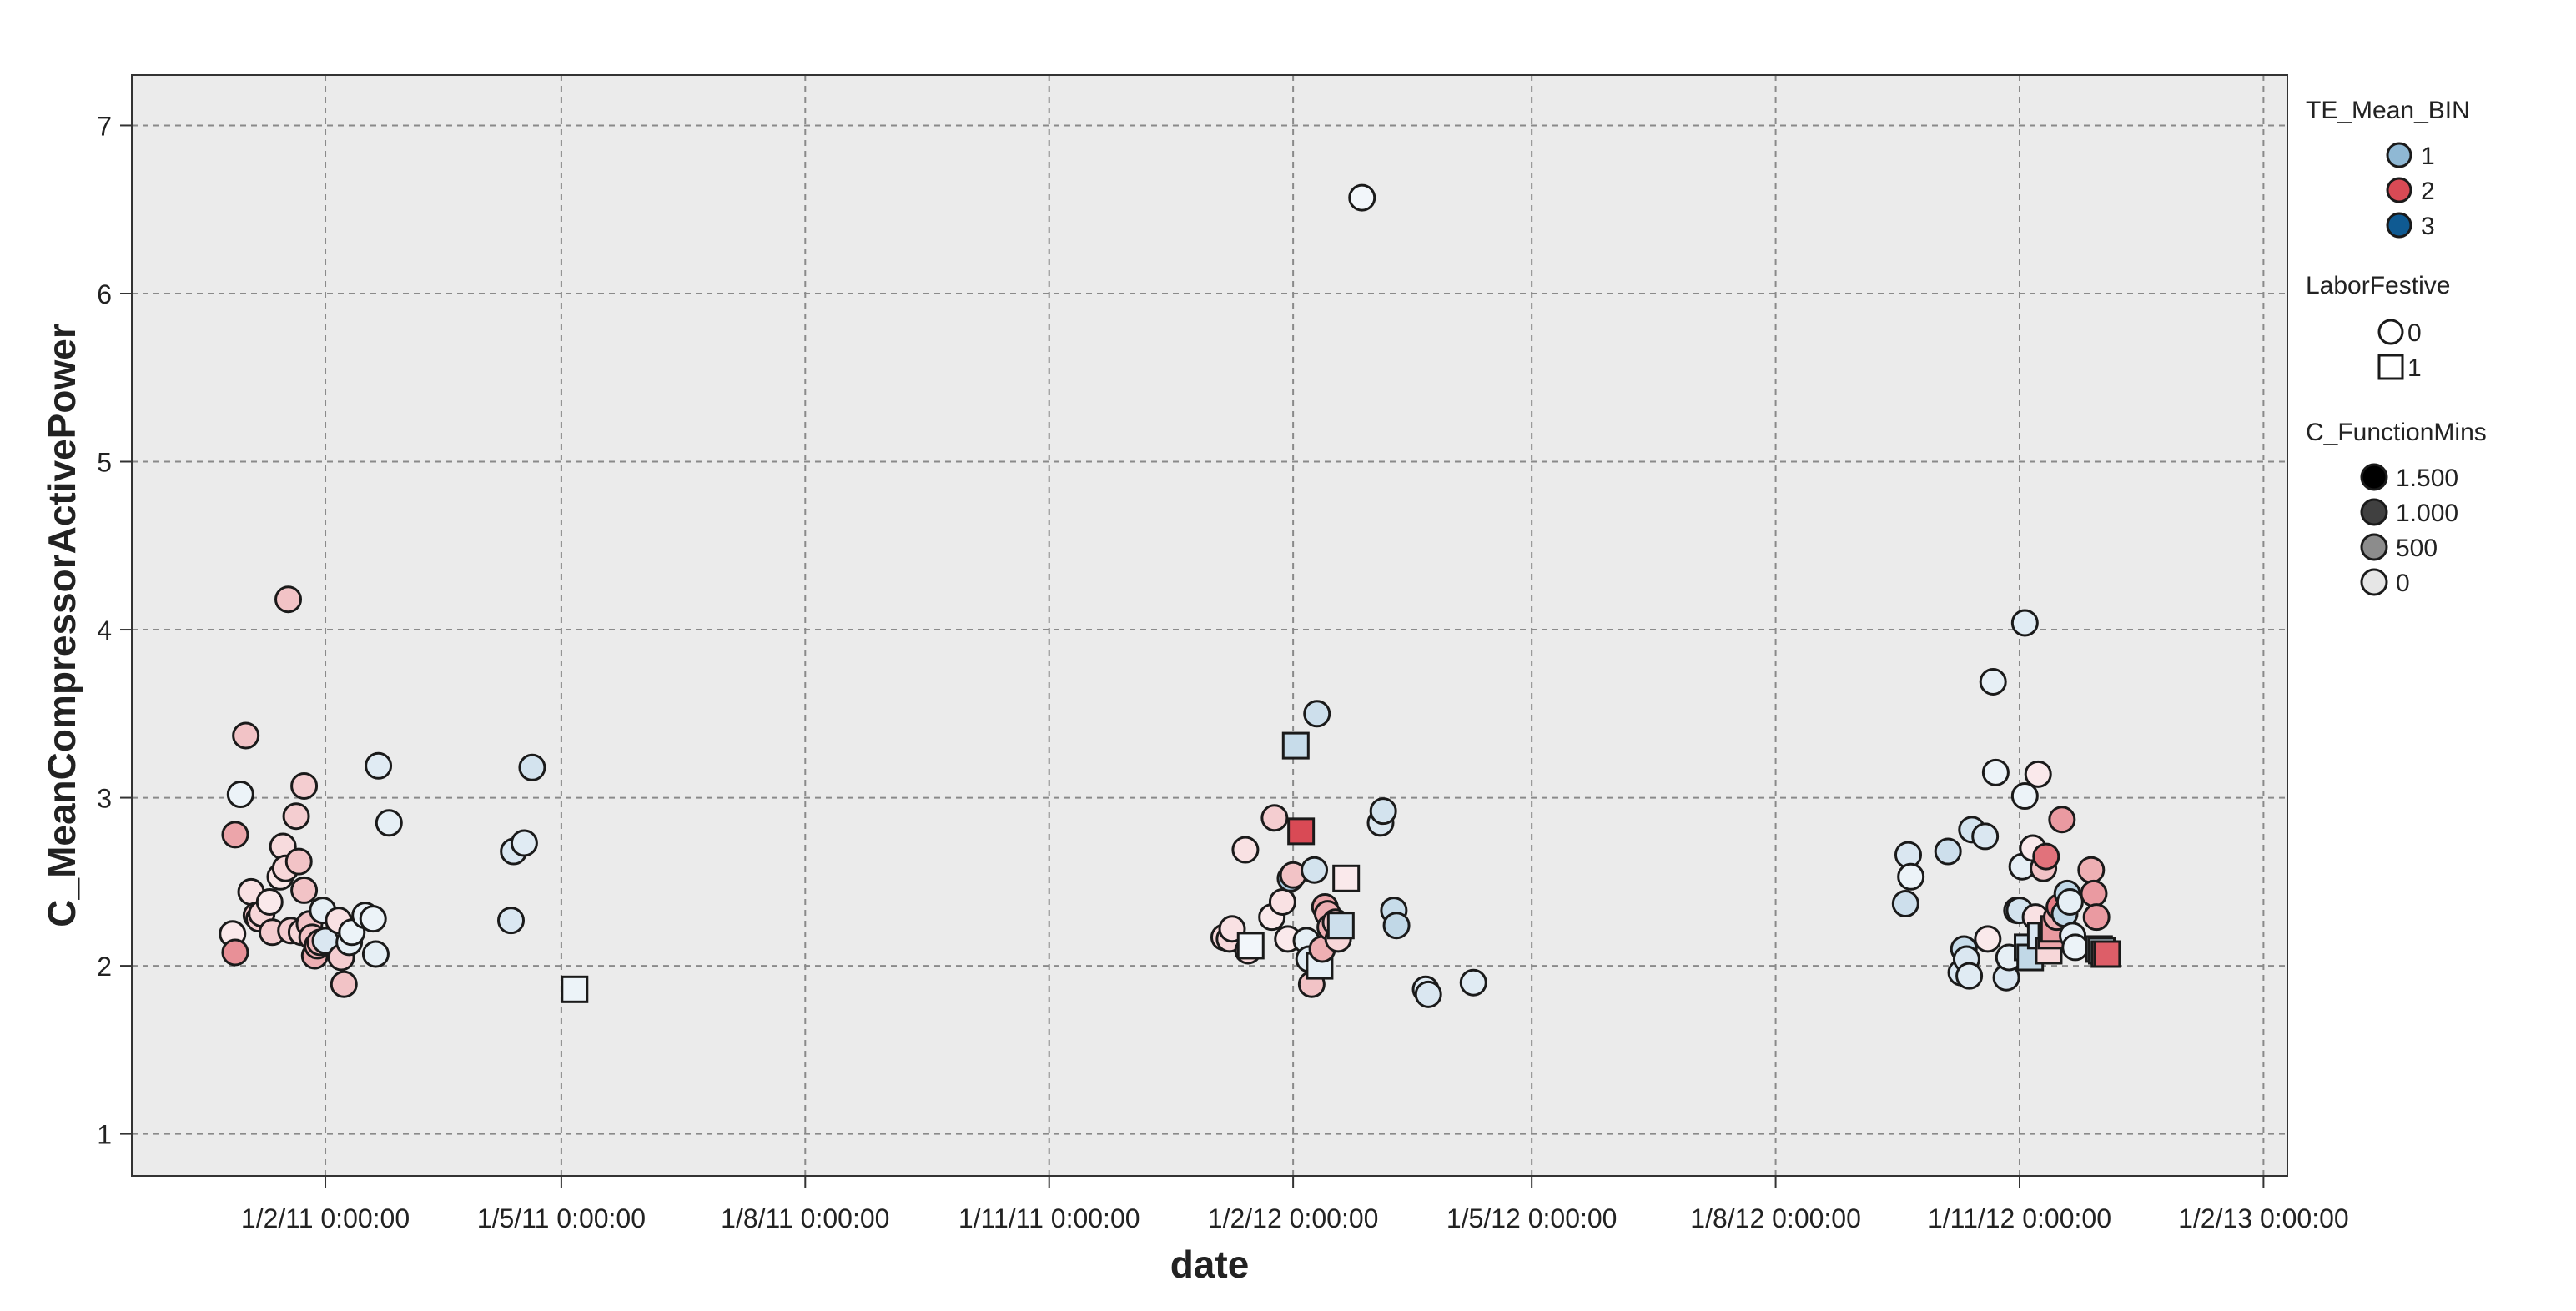  I want to click on legend-color-label: 1, so click(2428, 156).